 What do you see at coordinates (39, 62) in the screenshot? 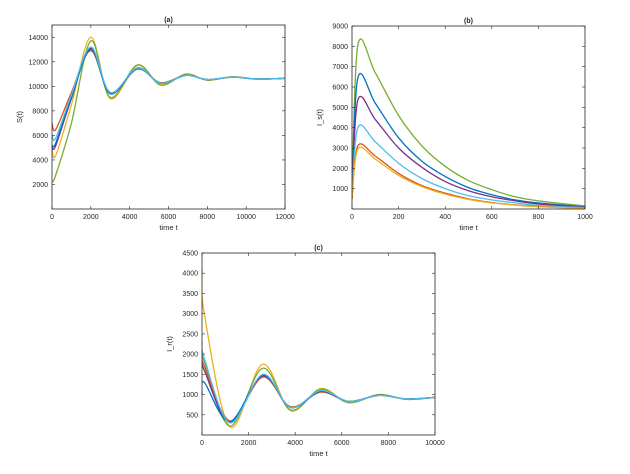
I see `y-tick-label: 12000` at bounding box center [39, 62].